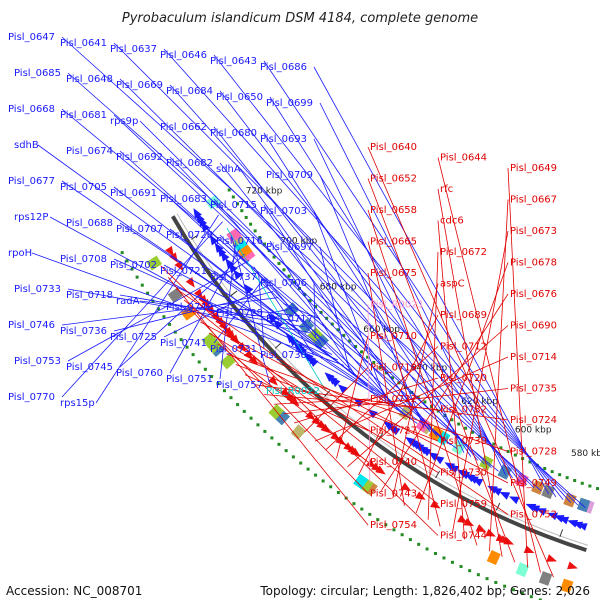 The image size is (600, 600). What do you see at coordinates (393, 179) in the screenshot?
I see `gene-label-right: Pisl_0652` at bounding box center [393, 179].